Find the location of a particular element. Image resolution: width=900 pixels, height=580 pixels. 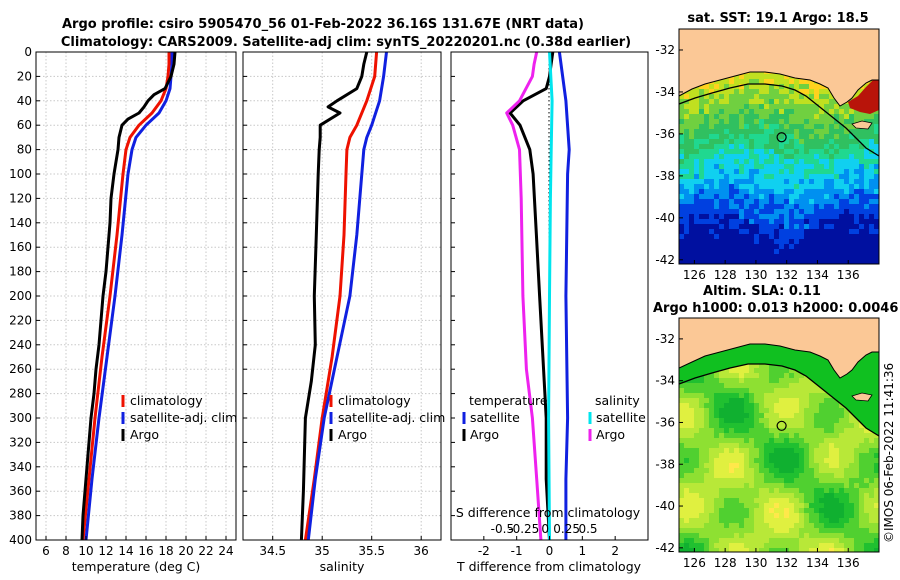

series-line-salinity-satellite is located at coordinates (550, 296).